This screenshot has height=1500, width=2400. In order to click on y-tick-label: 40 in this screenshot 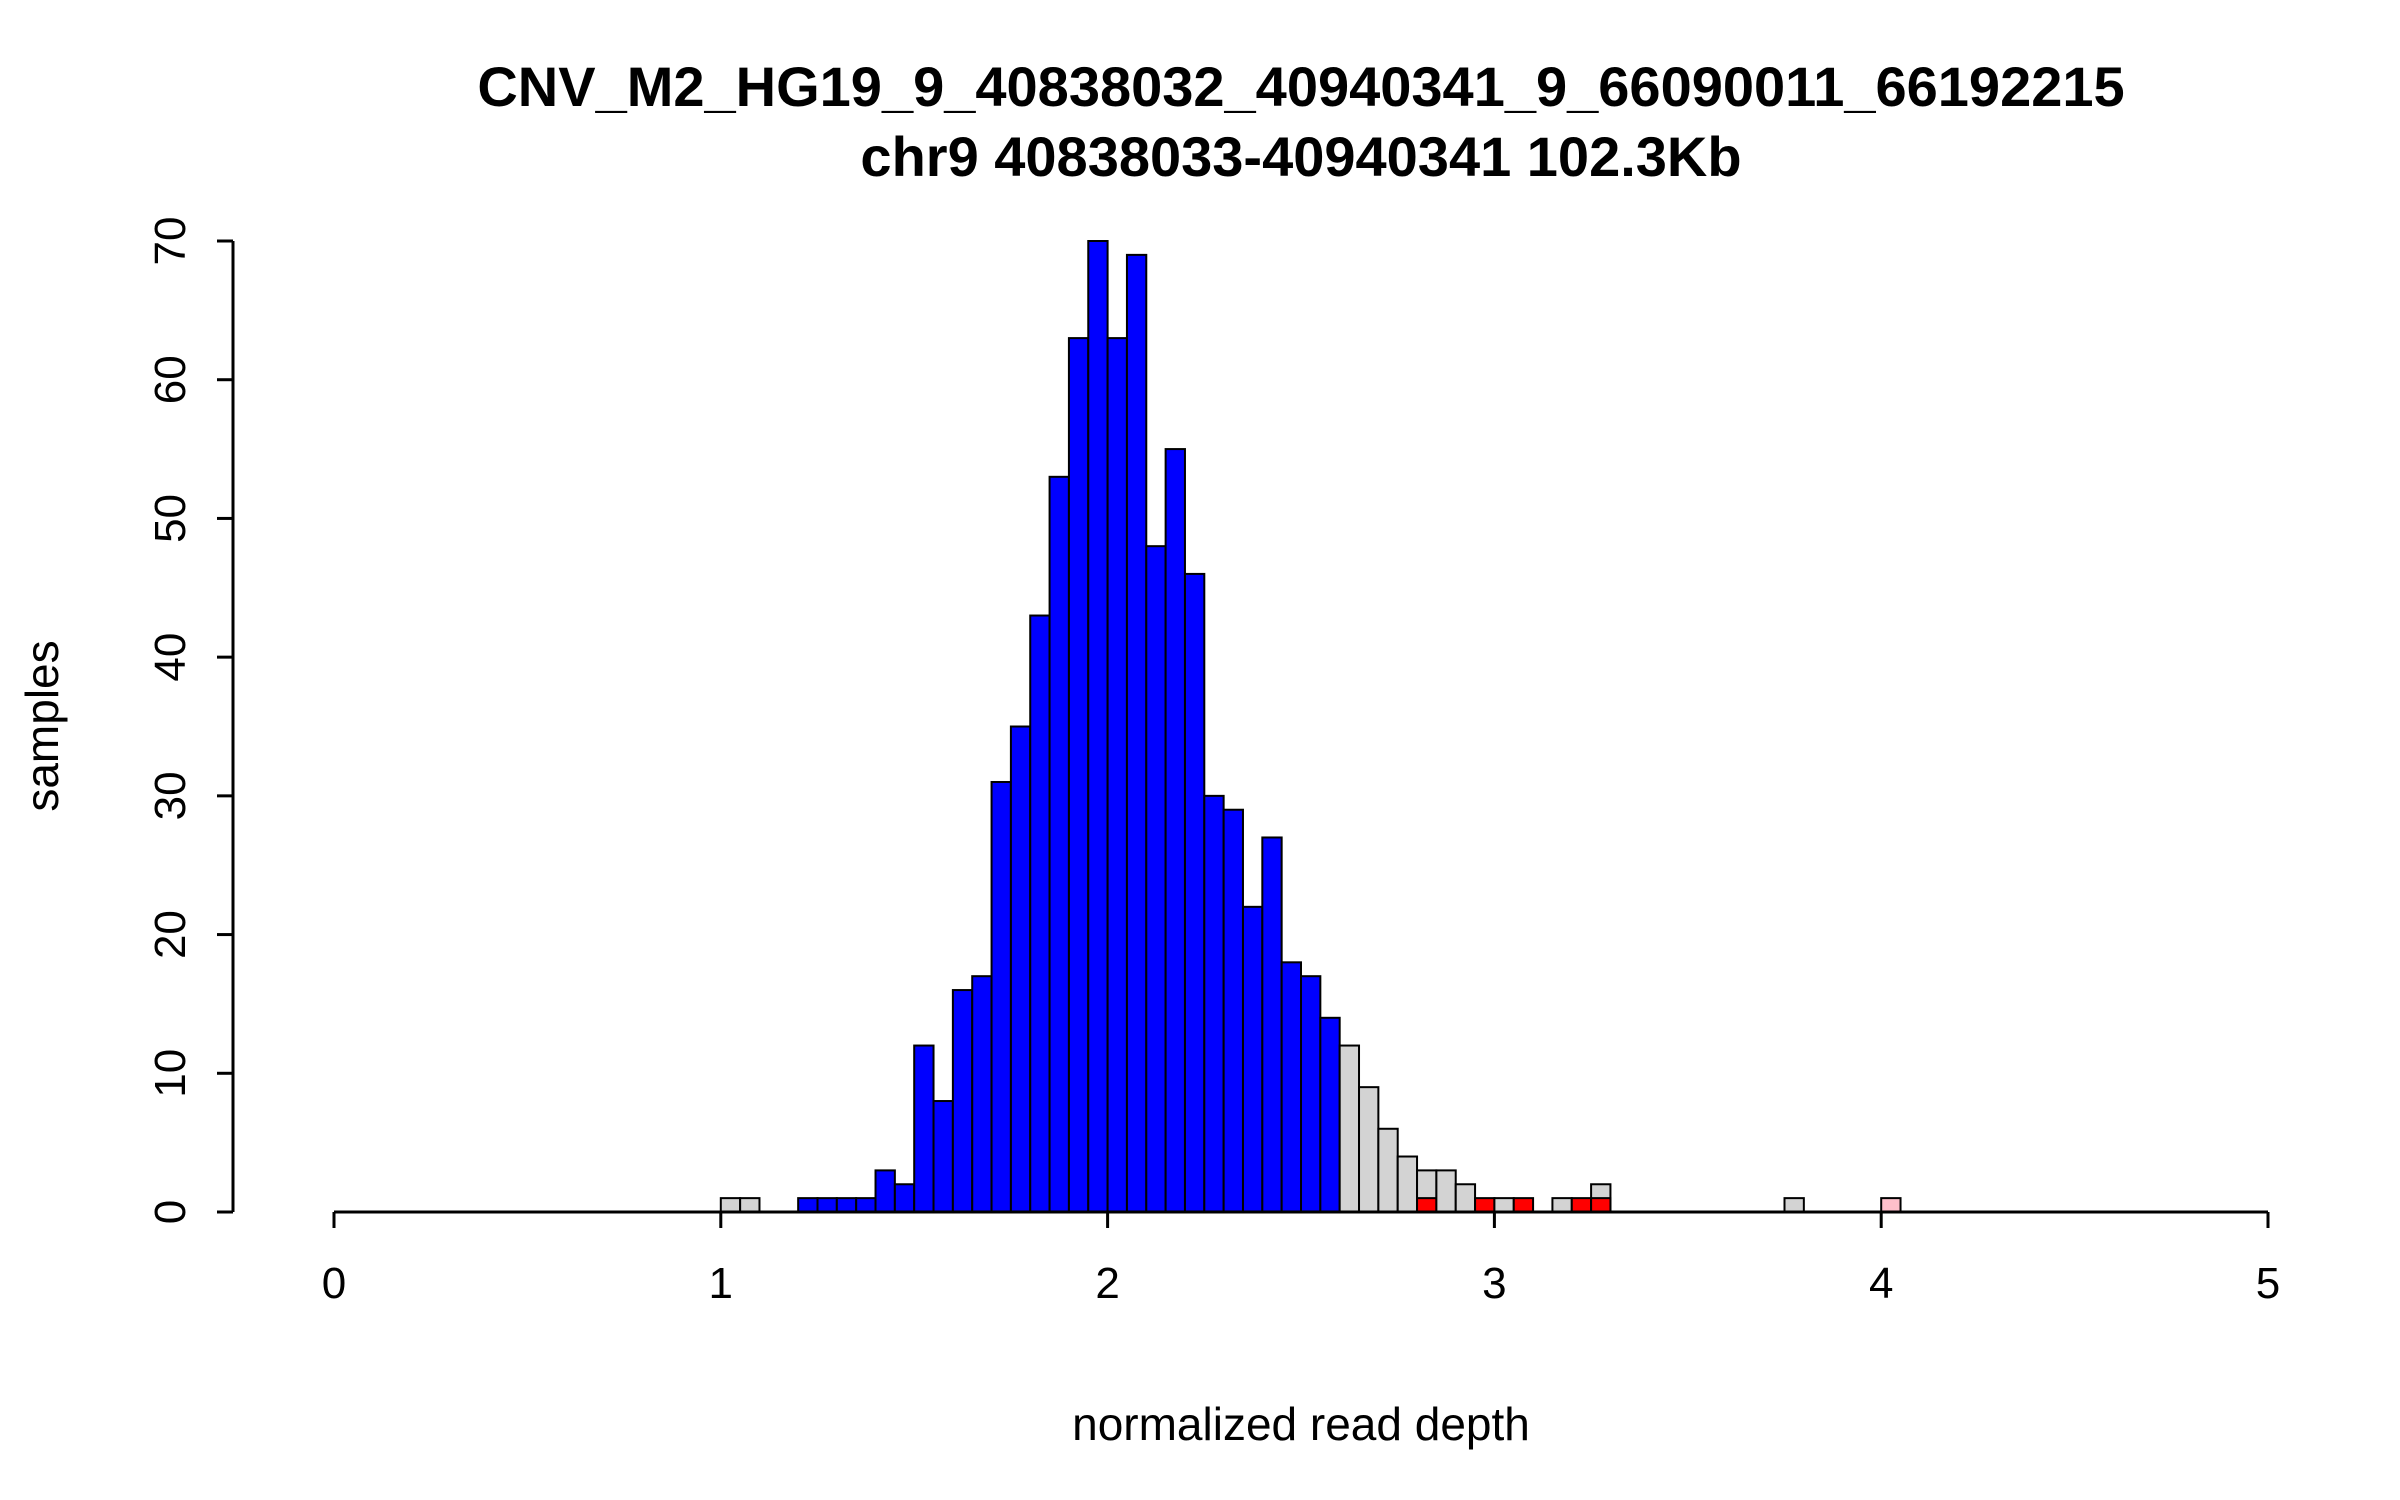, I will do `click(170, 657)`.